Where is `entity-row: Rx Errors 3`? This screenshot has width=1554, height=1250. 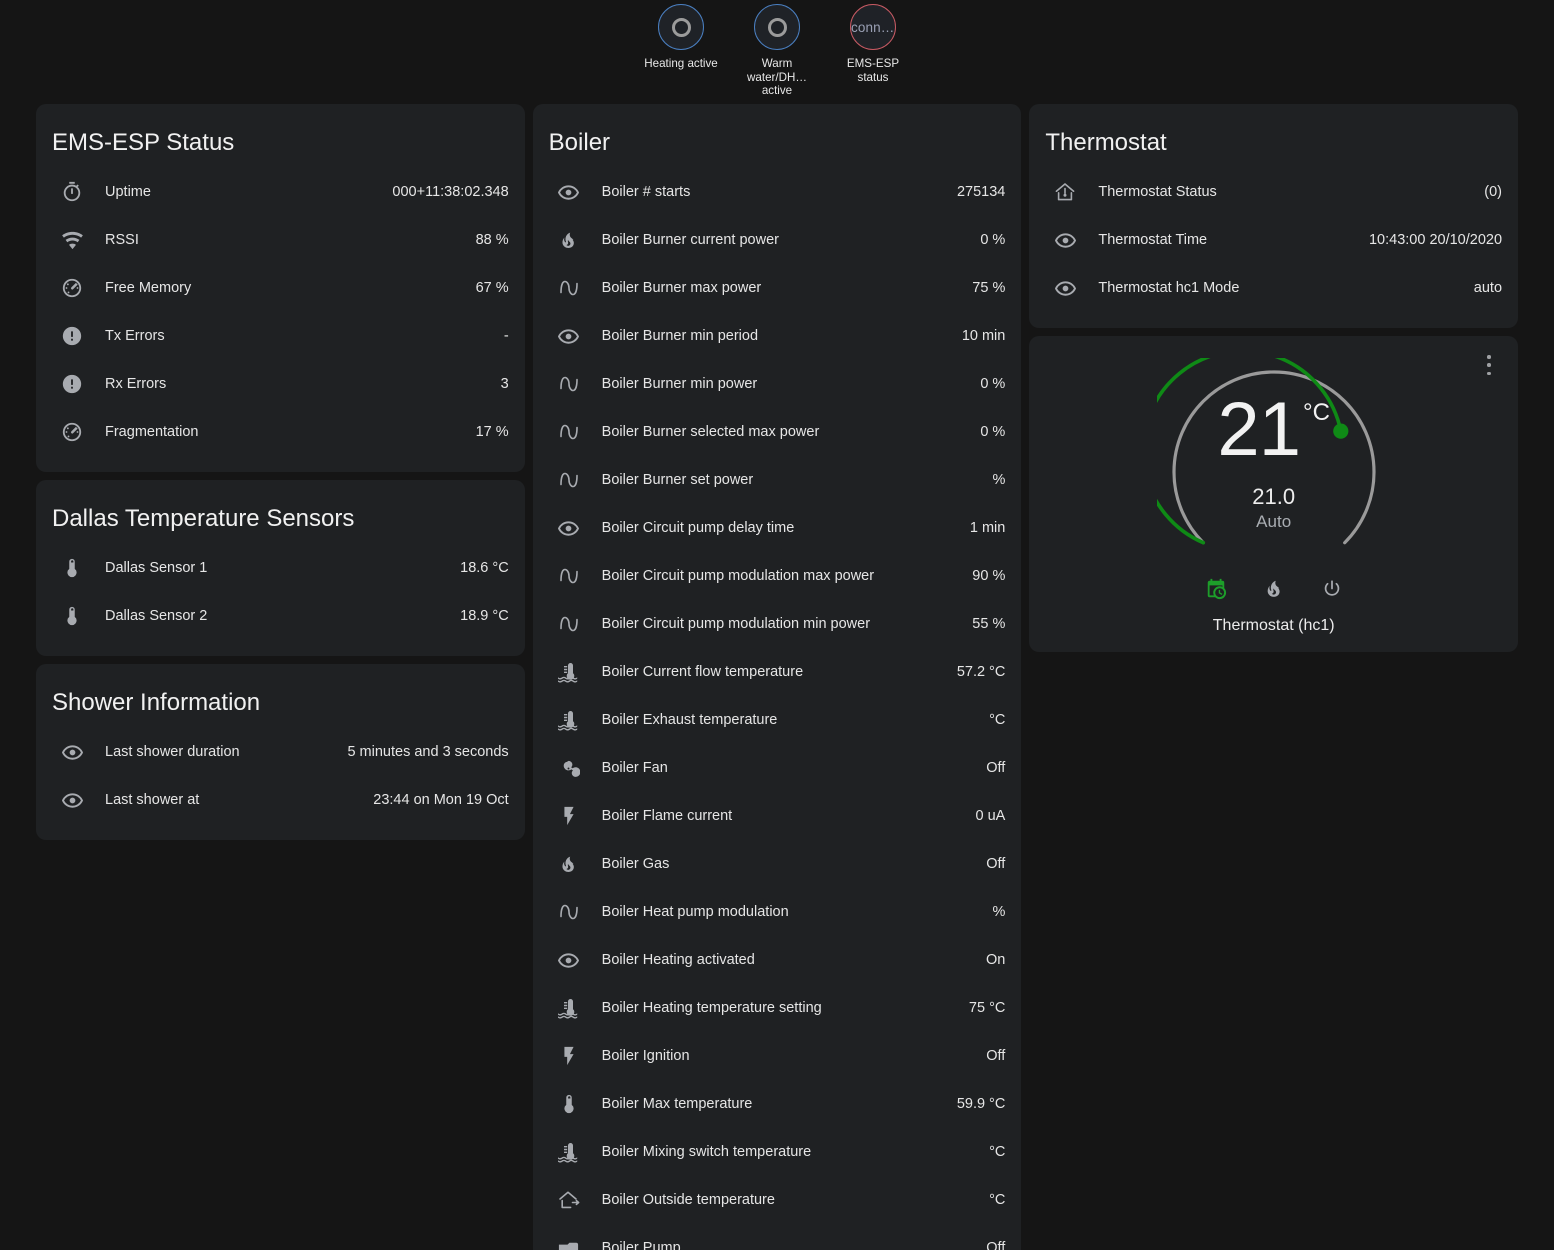 entity-row: Rx Errors 3 is located at coordinates (280, 384).